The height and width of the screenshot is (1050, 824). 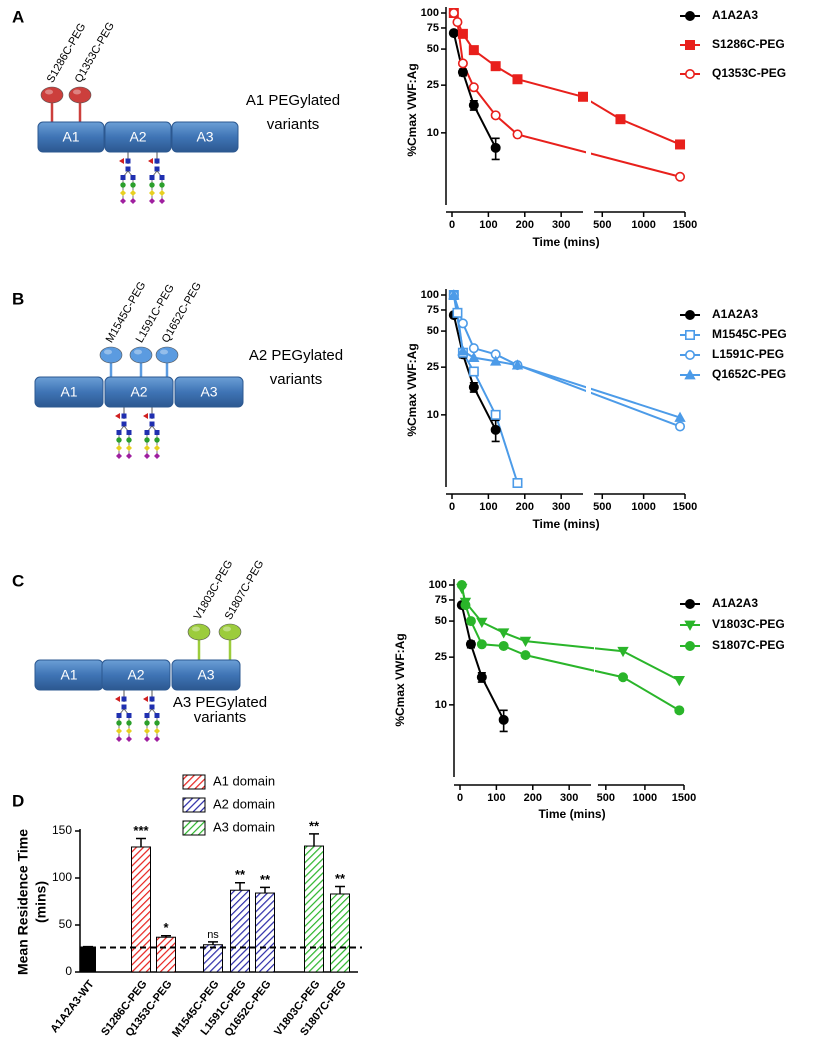 I want to click on legend-label: M1545C-PEG, so click(x=749, y=334).